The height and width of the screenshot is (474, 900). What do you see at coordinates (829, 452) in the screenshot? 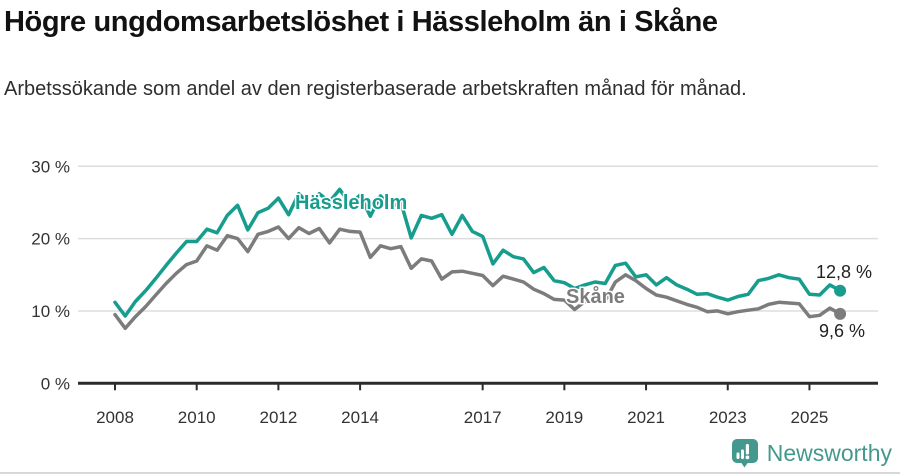
I see `brand-name: Newsworthy` at bounding box center [829, 452].